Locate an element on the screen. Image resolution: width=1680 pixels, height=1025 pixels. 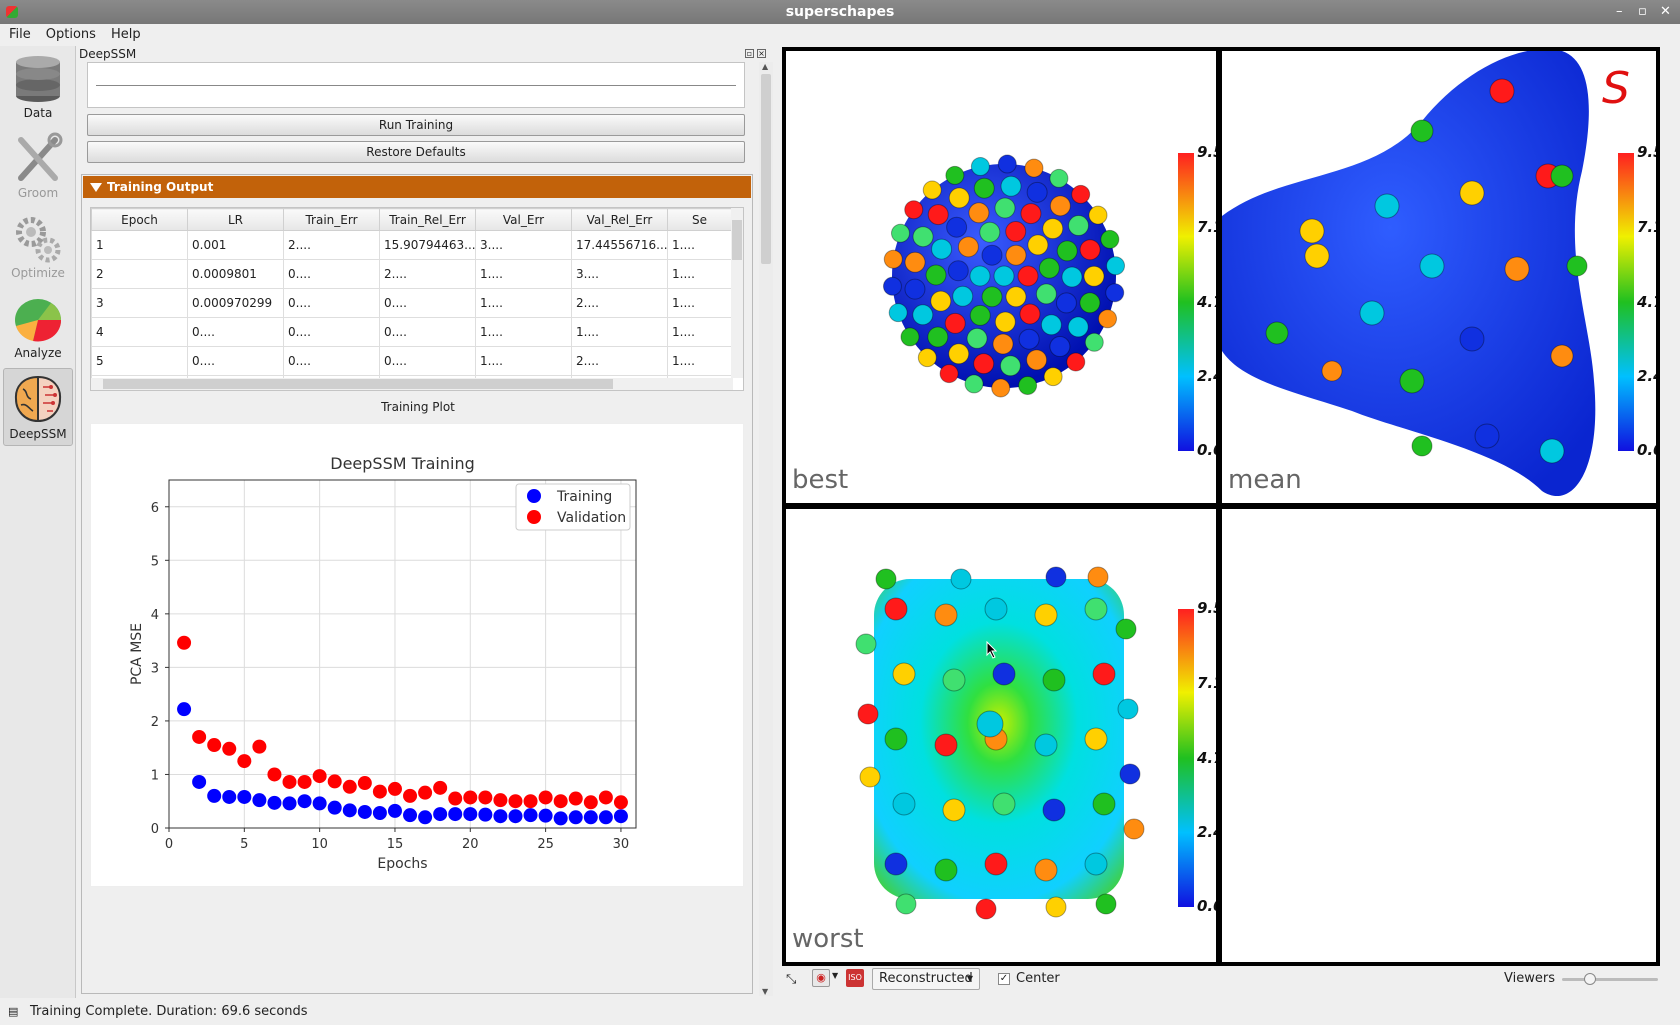
display-mode-select: Reconstructed ▼ is located at coordinates (926, 979).